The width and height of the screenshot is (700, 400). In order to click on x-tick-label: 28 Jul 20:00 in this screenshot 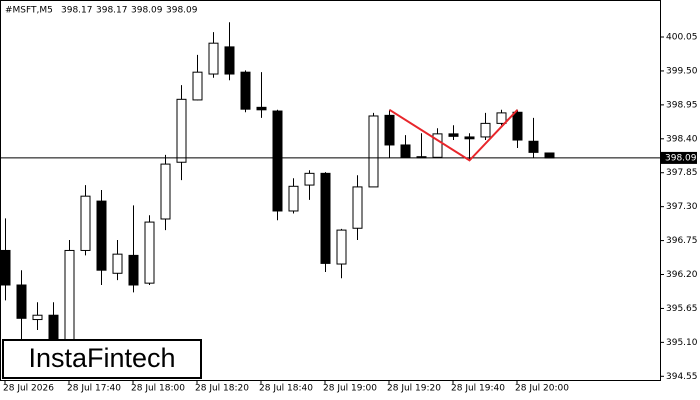, I will do `click(542, 389)`.